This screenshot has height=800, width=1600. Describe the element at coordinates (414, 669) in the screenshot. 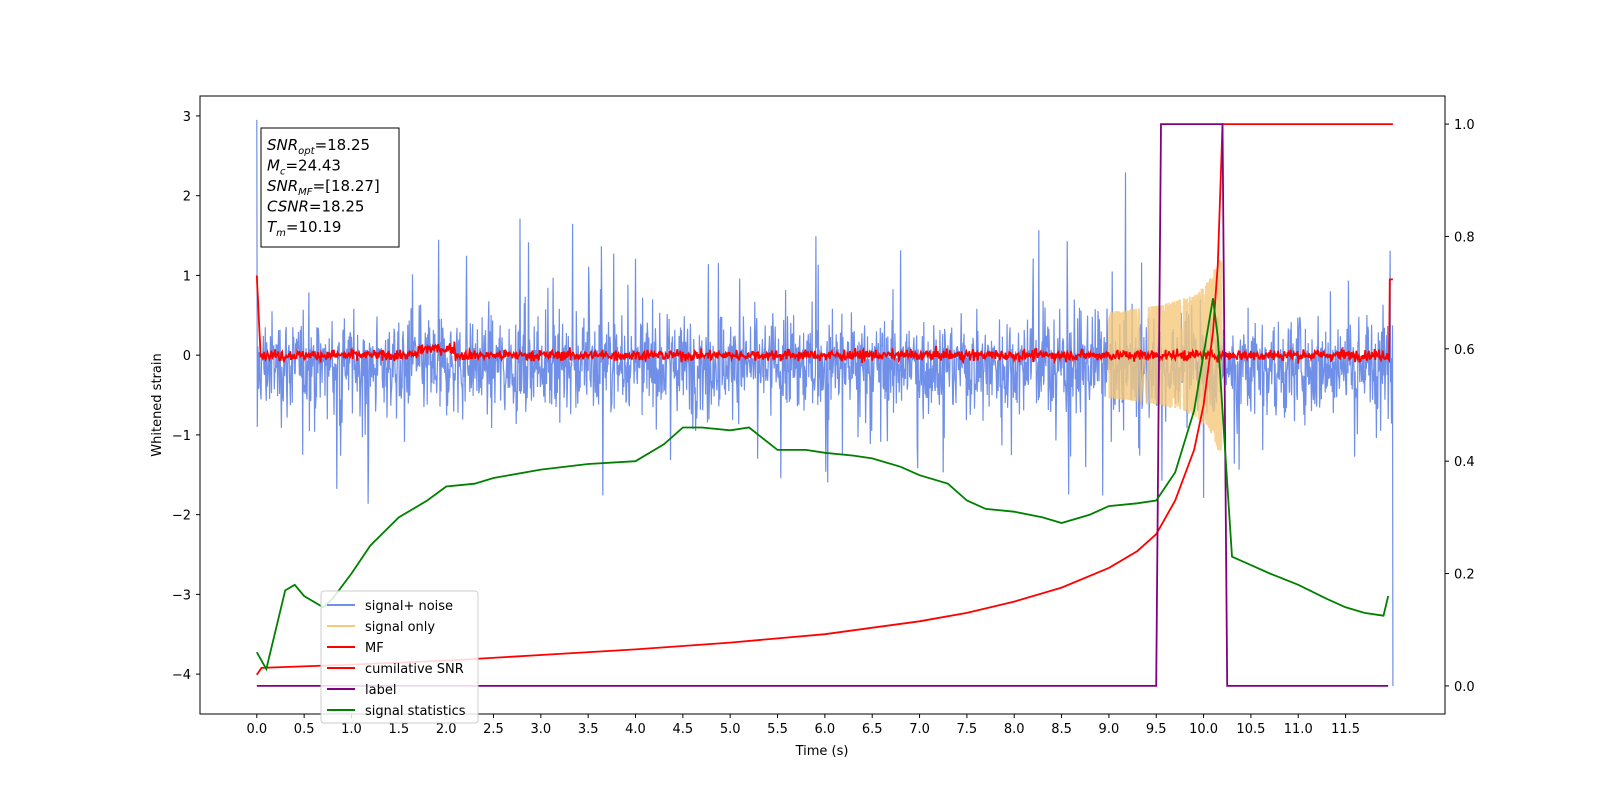

I see `legend-label-cumilative-snr: cumilative SNR` at that location.